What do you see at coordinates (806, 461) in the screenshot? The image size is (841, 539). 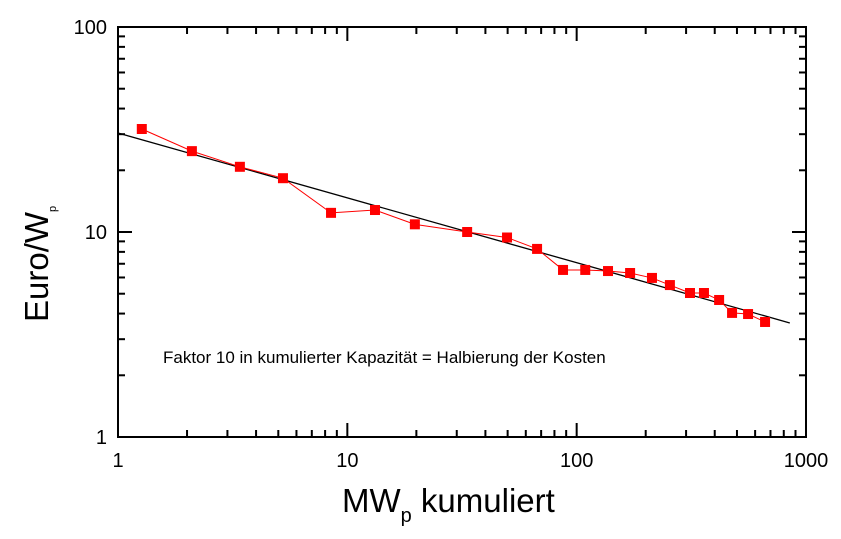 I see `x-tick-label: 1000` at bounding box center [806, 461].